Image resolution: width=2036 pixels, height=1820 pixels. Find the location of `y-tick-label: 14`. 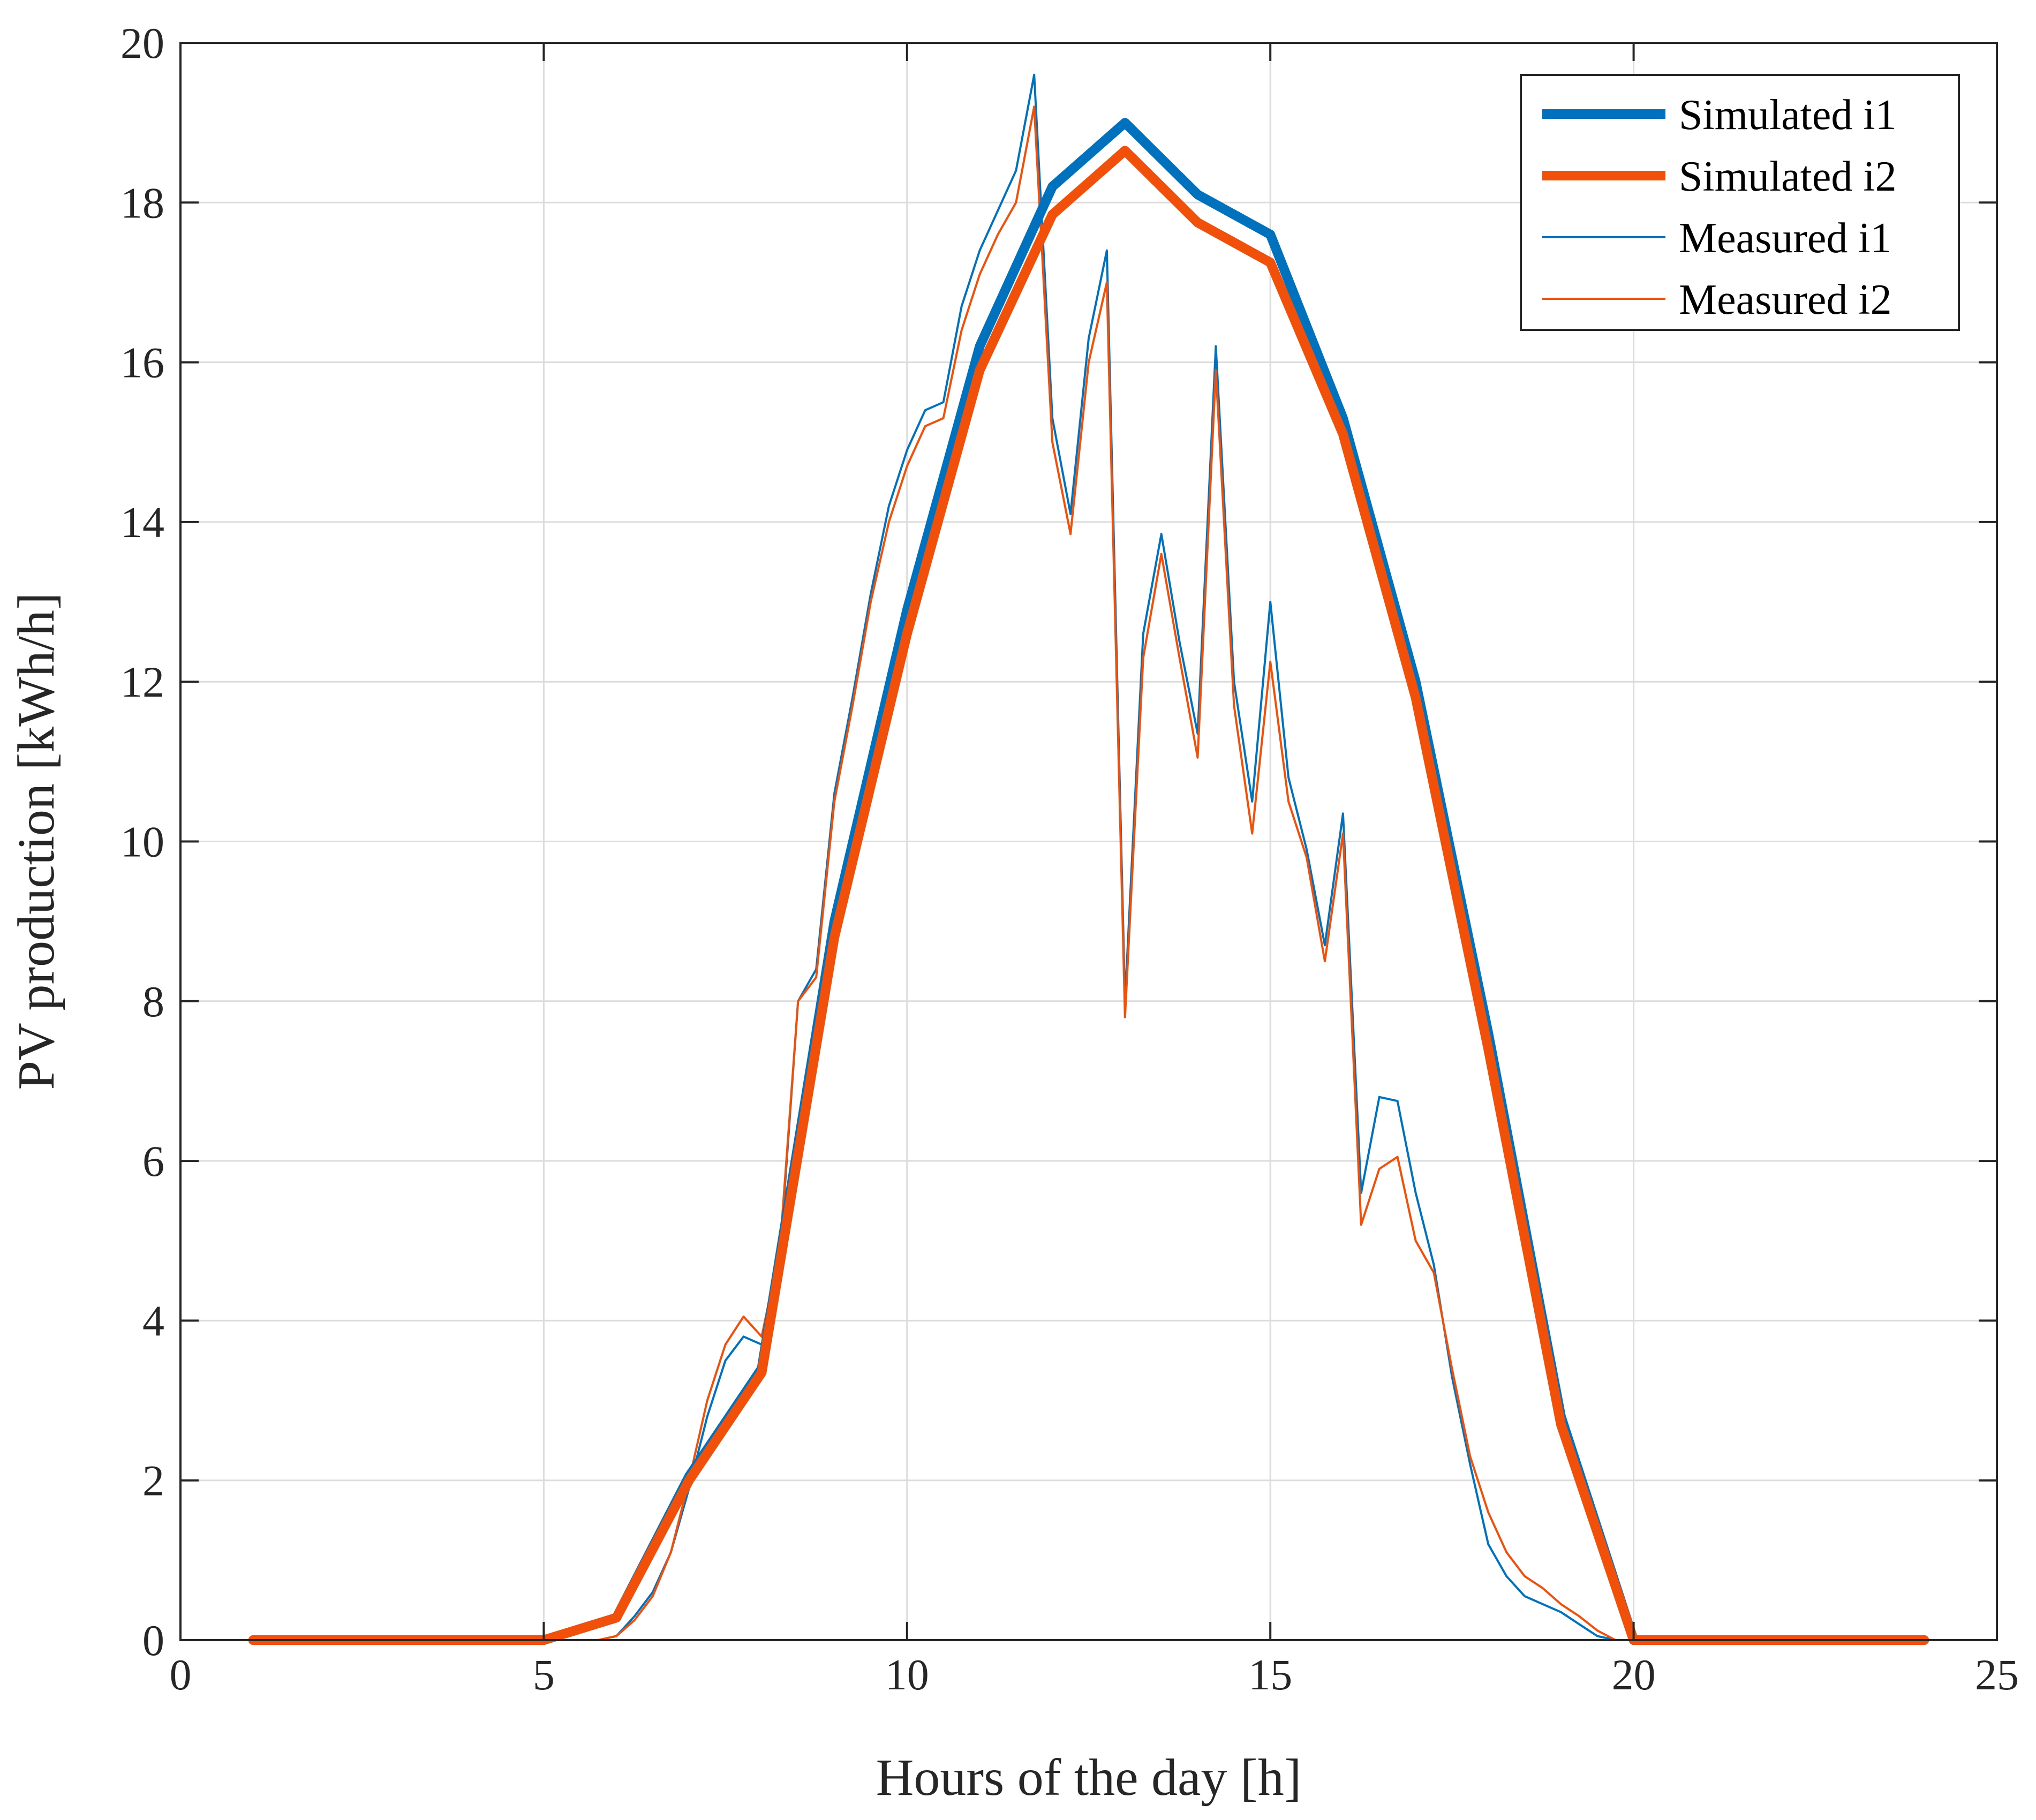

y-tick-label: 14 is located at coordinates (142, 522).